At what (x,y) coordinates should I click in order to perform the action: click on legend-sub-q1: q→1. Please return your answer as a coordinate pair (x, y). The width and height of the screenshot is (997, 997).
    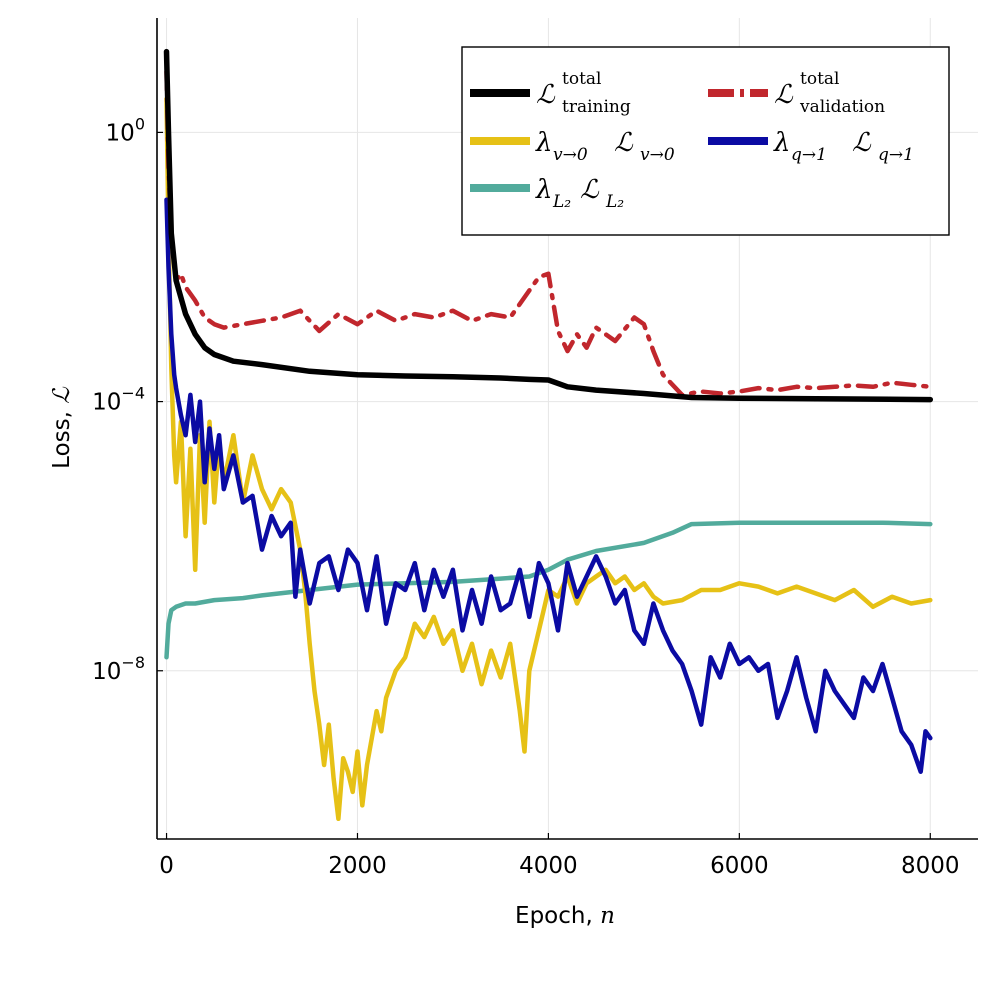
    Looking at the image, I should click on (896, 155).